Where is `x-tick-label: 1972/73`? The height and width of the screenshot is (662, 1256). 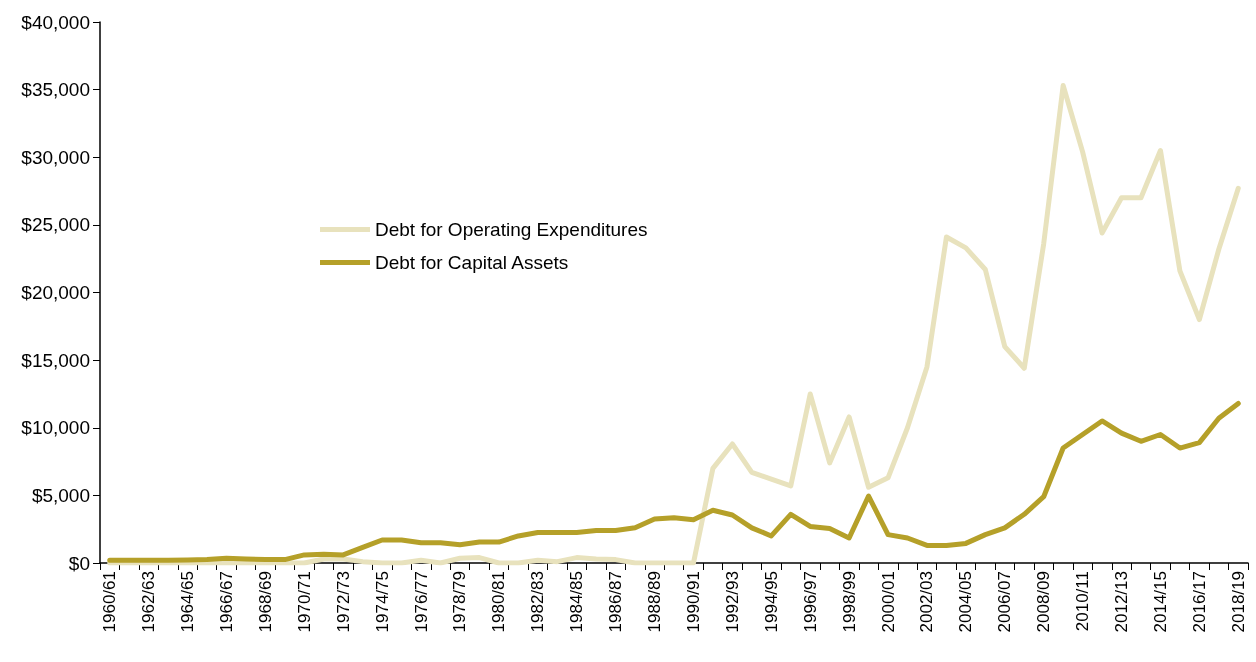
x-tick-label: 1972/73 is located at coordinates (343, 602).